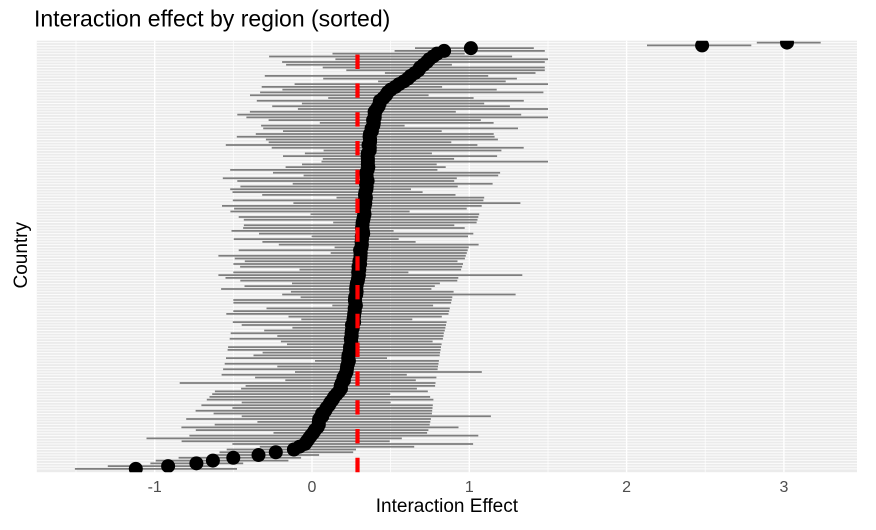 The width and height of the screenshot is (876, 530). I want to click on svg-text: -1, so click(155, 487).